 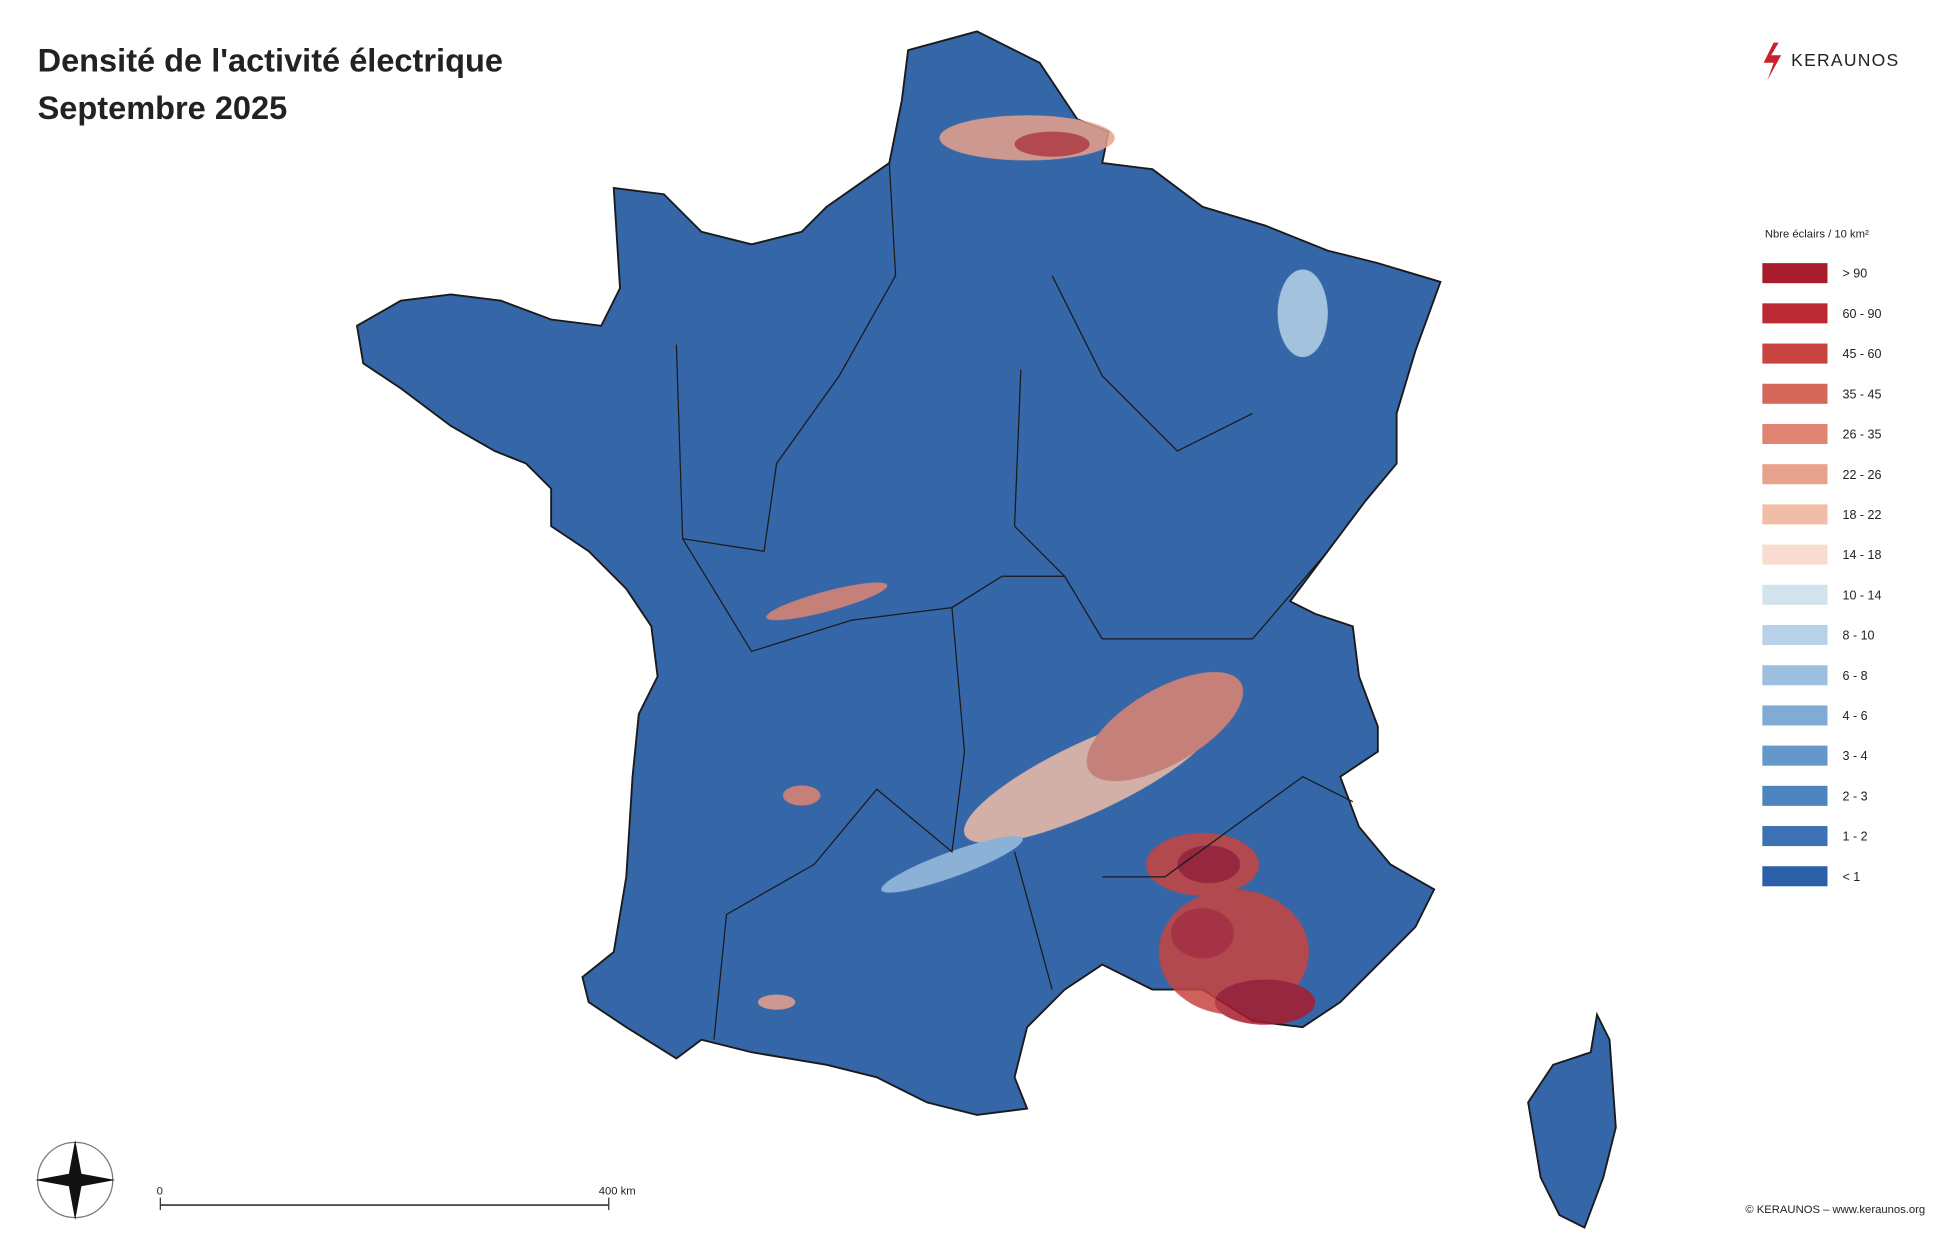 What do you see at coordinates (1862, 515) in the screenshot?
I see `legend-label: 18 - 22` at bounding box center [1862, 515].